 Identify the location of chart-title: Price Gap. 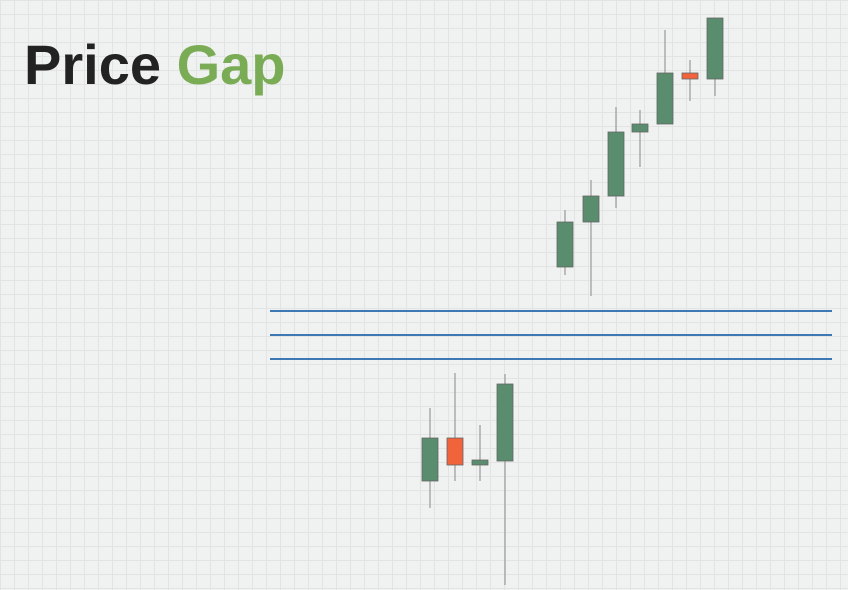
(154, 64).